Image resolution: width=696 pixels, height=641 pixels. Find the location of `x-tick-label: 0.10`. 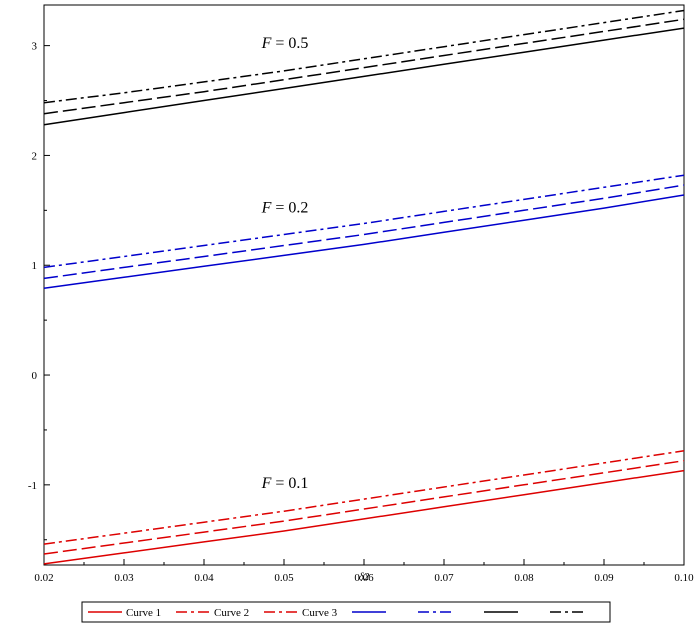

x-tick-label: 0.10 is located at coordinates (684, 578).